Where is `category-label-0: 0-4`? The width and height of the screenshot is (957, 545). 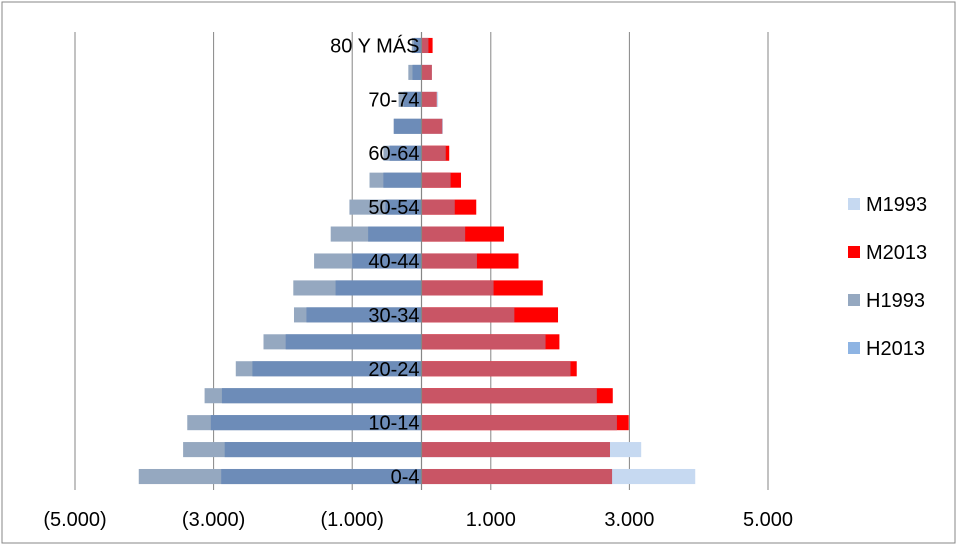
category-label-0: 0-4 is located at coordinates (405, 478).